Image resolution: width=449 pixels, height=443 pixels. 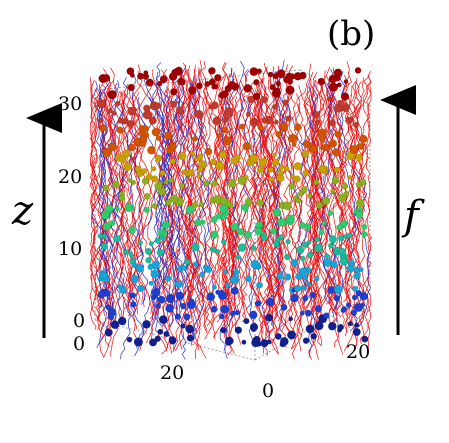 I want to click on z-axis-label: z, so click(x=23, y=211).